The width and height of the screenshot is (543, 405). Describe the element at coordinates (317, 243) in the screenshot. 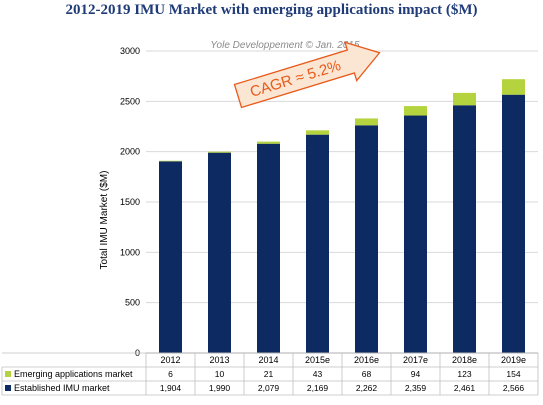

I see `bar-established-2015e` at that location.